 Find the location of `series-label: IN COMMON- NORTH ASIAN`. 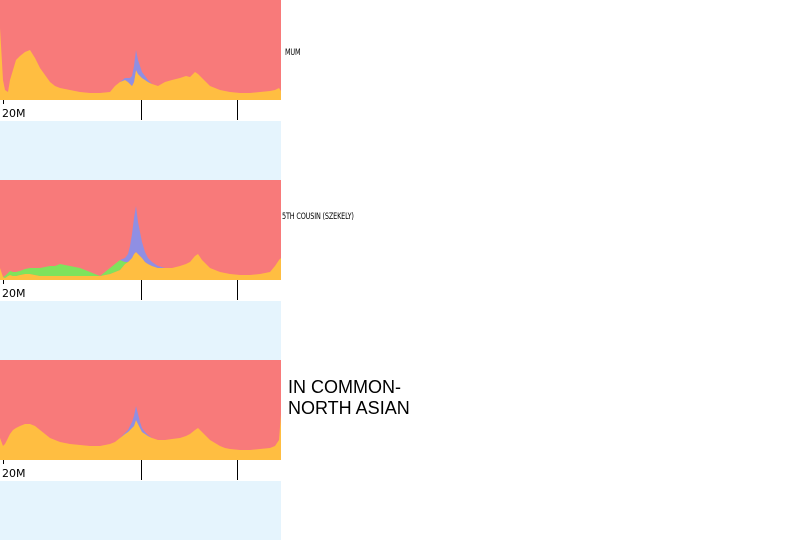

series-label: IN COMMON- NORTH ASIAN is located at coordinates (349, 397).